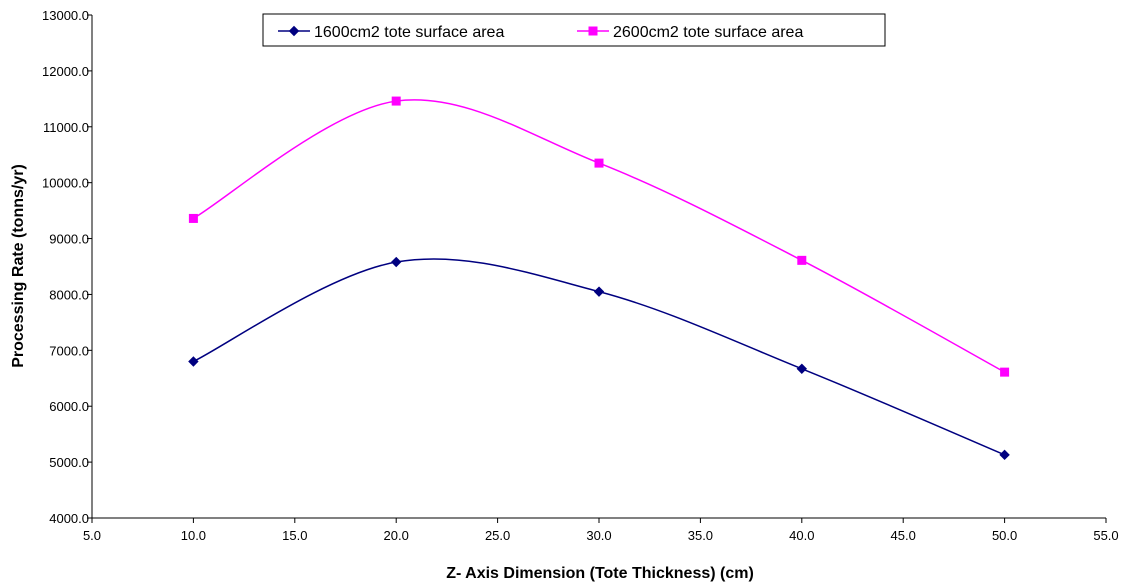 The image size is (1134, 584). What do you see at coordinates (18, 266) in the screenshot?
I see `y-axis-title: Processing Rate (tonns/yr)` at bounding box center [18, 266].